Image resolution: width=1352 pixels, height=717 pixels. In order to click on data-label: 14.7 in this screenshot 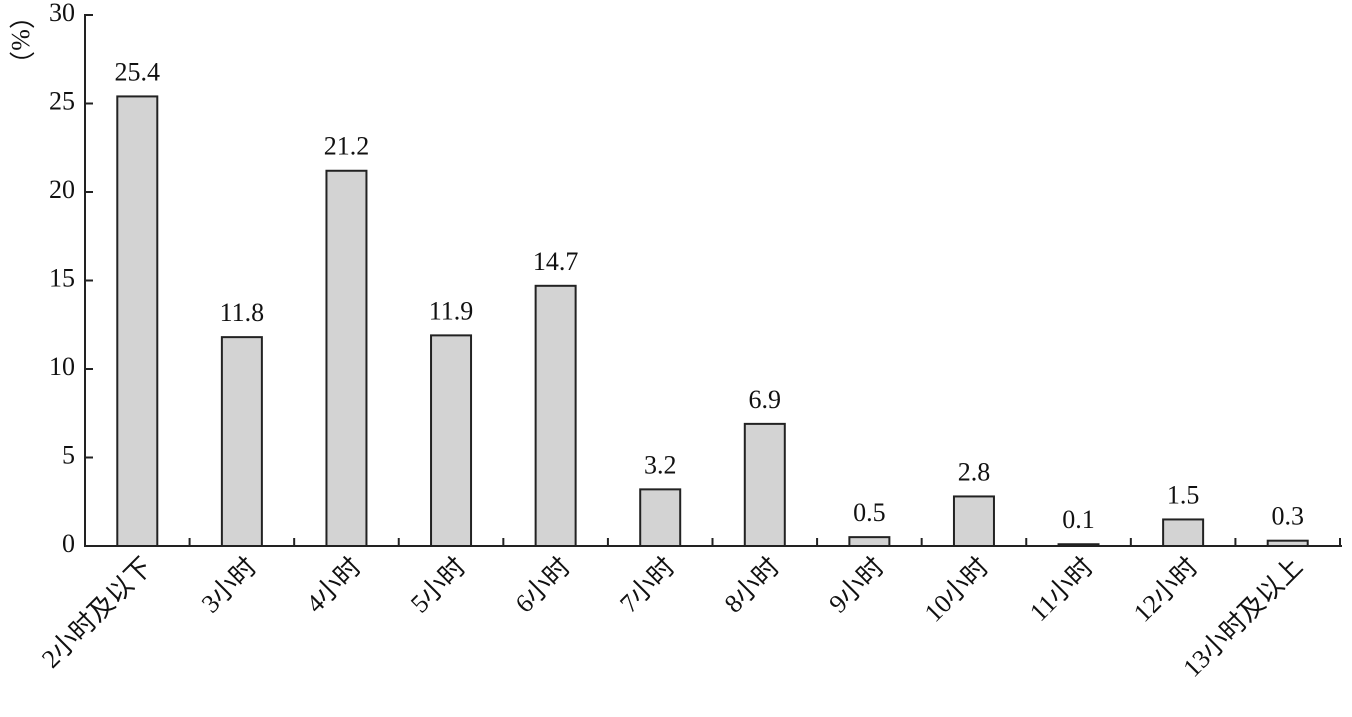, I will do `click(556, 261)`.